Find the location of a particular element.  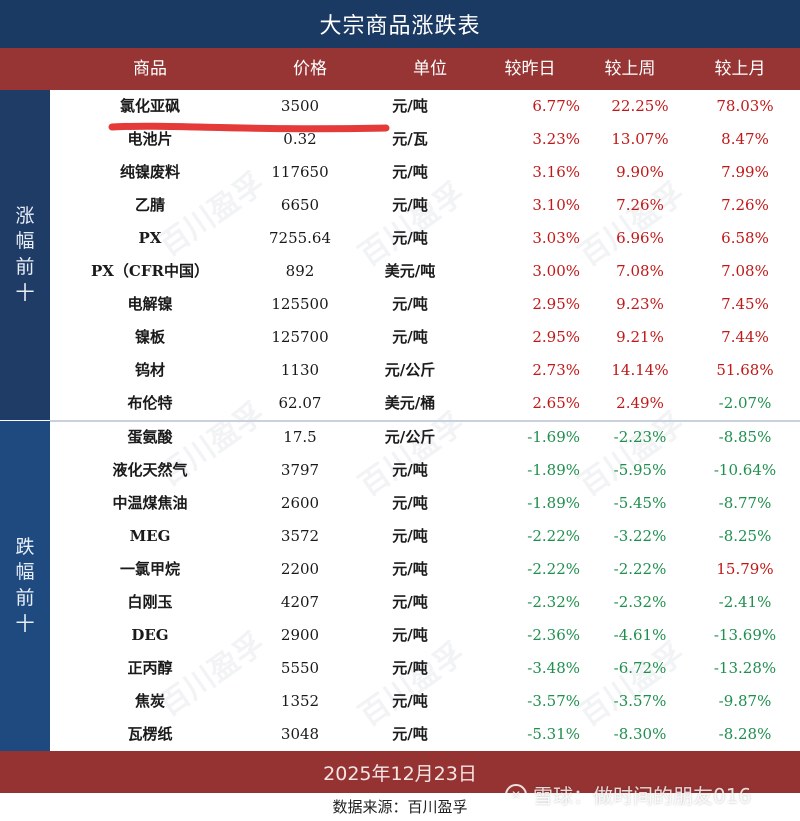

commodity-name: PX（CFR中国） is located at coordinates (150, 271).